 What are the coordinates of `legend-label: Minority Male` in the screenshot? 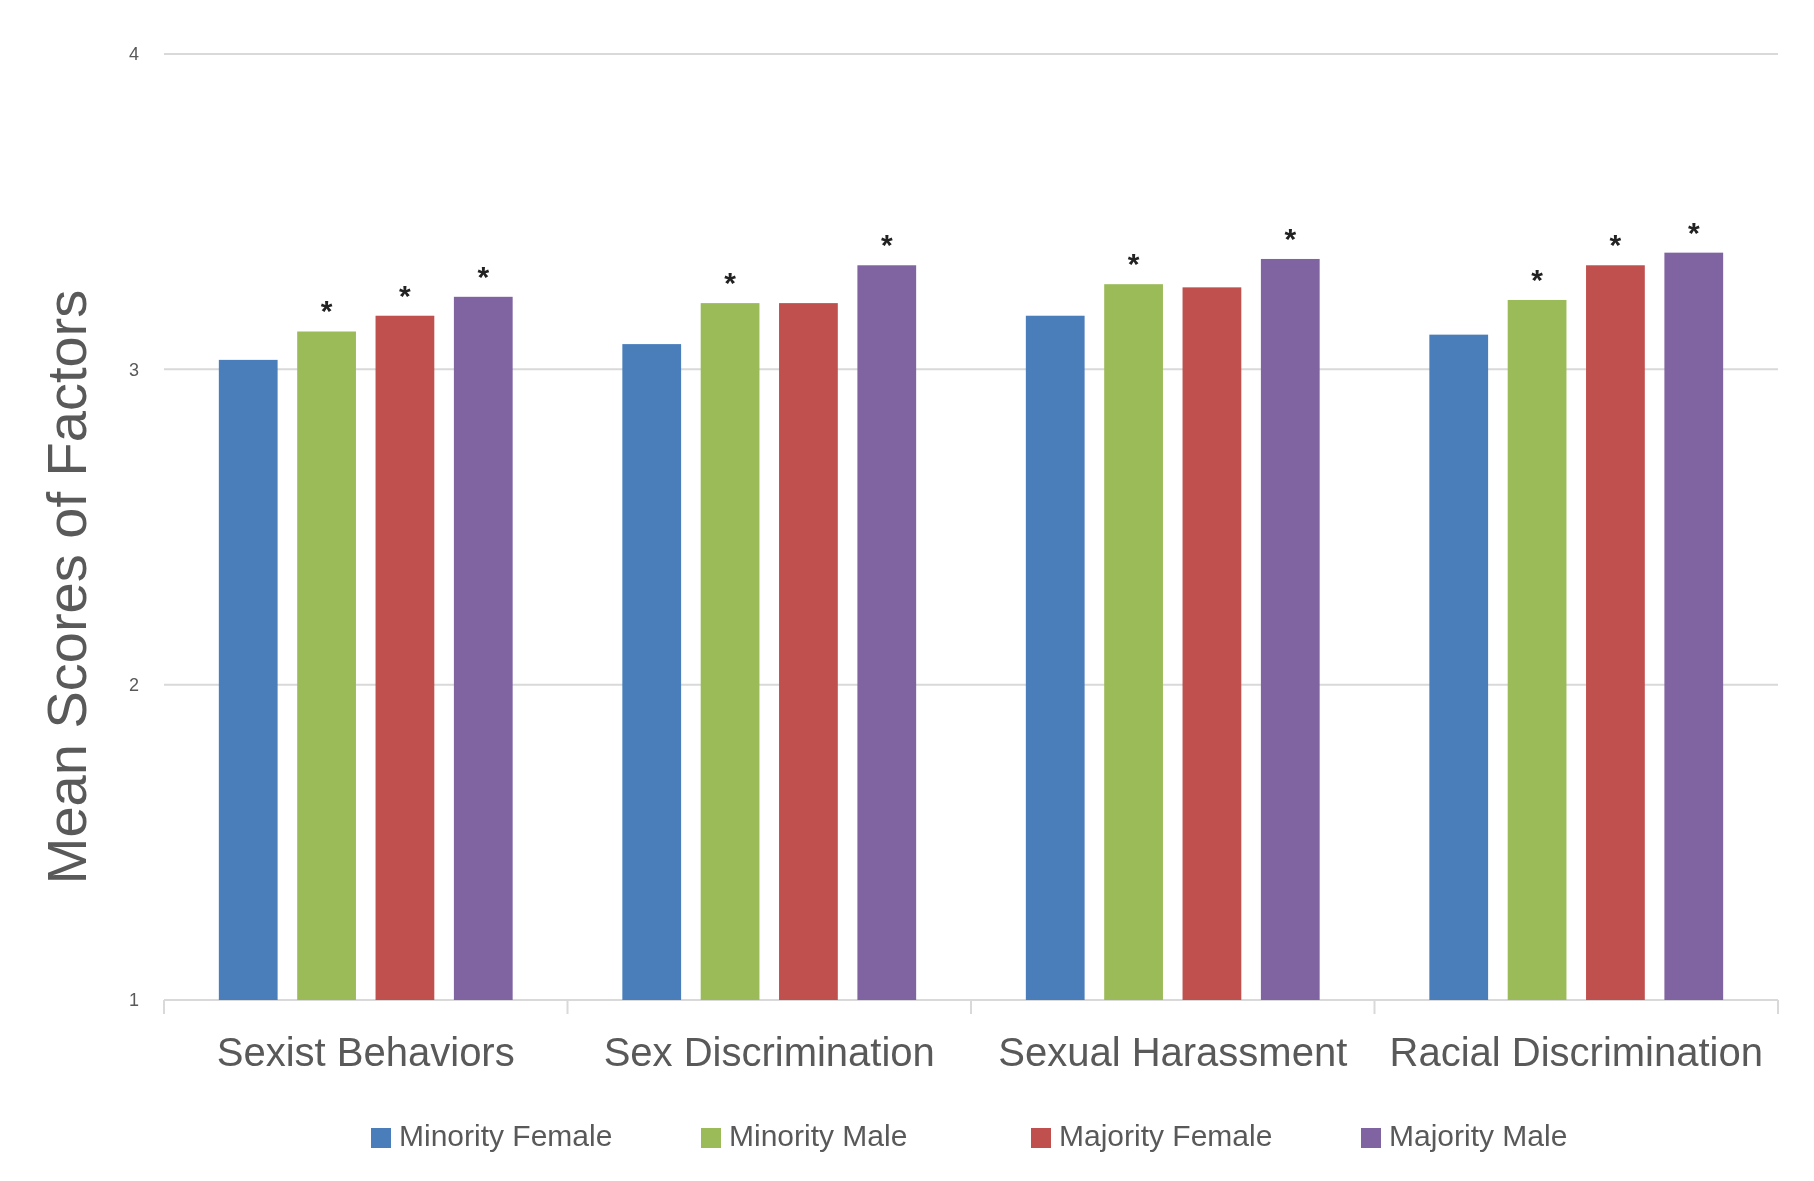 It's located at (818, 1135).